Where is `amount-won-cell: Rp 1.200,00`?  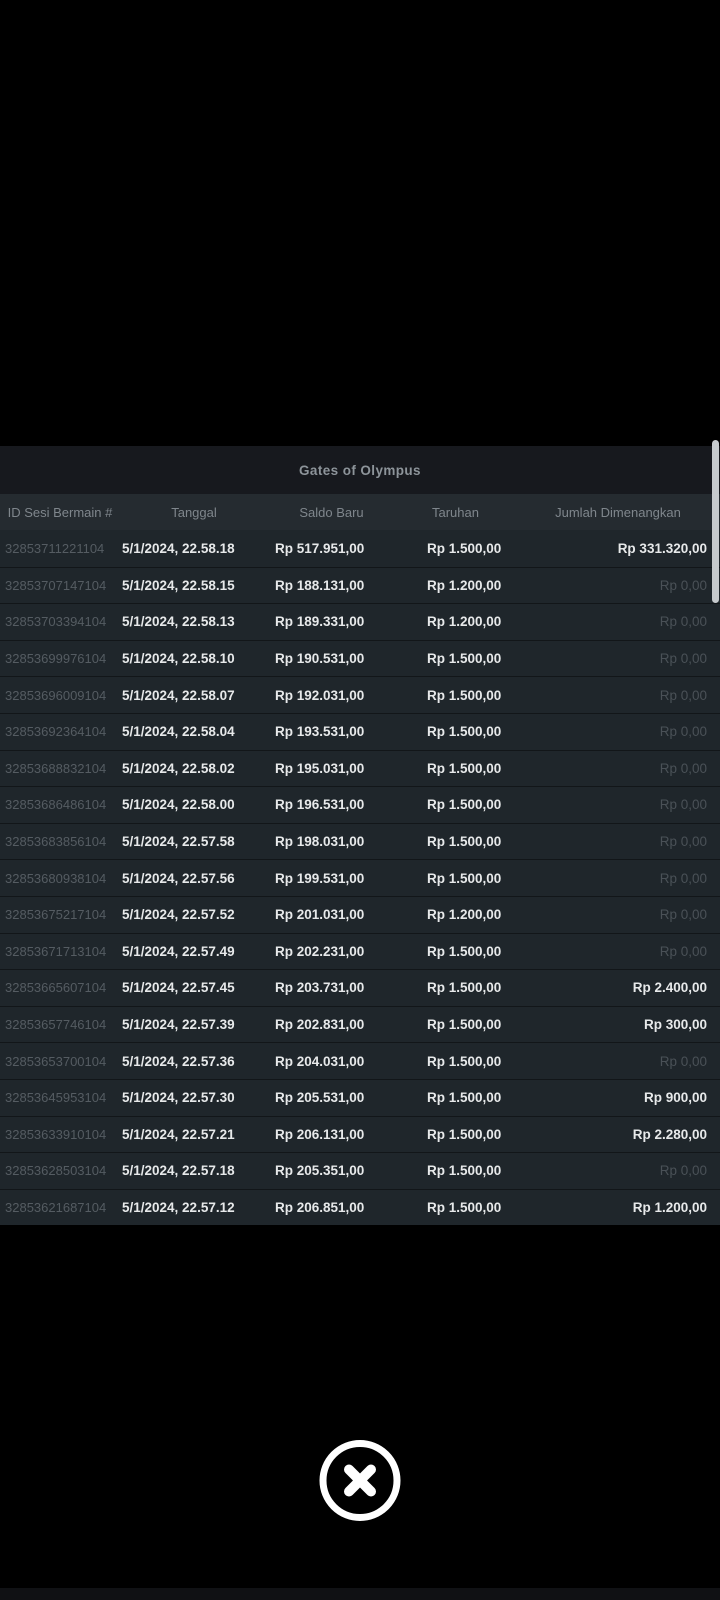 amount-won-cell: Rp 1.200,00 is located at coordinates (669, 1207).